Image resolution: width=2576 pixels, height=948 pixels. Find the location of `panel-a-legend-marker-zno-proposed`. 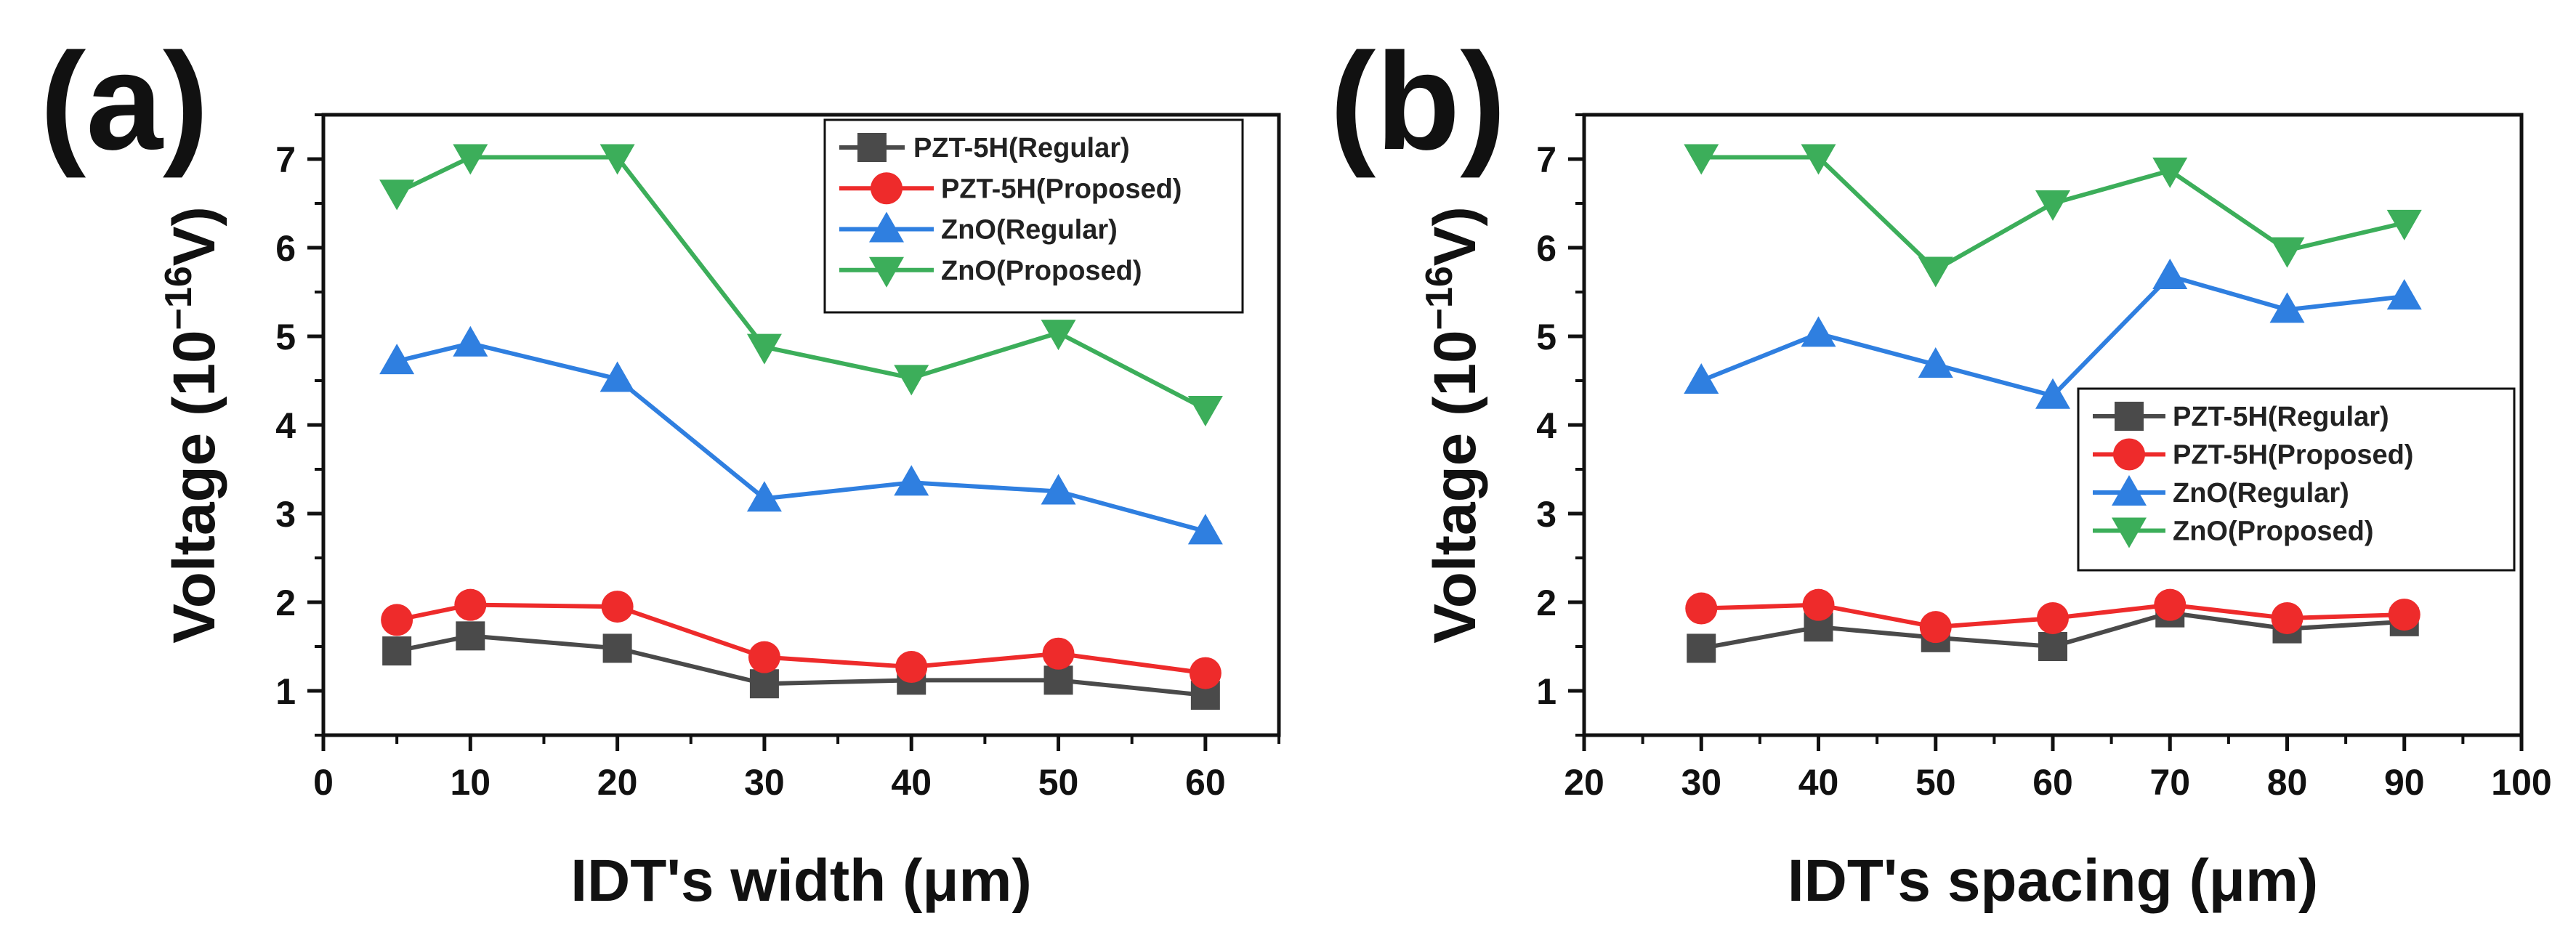

panel-a-legend-marker-zno-proposed is located at coordinates (887, 272).